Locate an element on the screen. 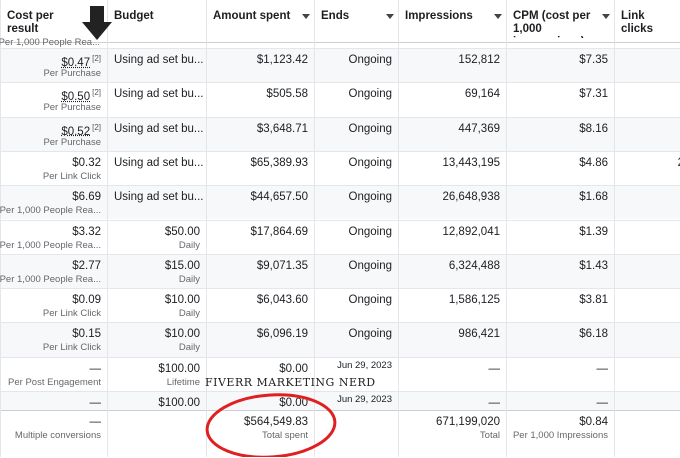 The width and height of the screenshot is (680, 458). cell-main: 6,324,488 is located at coordinates (474, 265).